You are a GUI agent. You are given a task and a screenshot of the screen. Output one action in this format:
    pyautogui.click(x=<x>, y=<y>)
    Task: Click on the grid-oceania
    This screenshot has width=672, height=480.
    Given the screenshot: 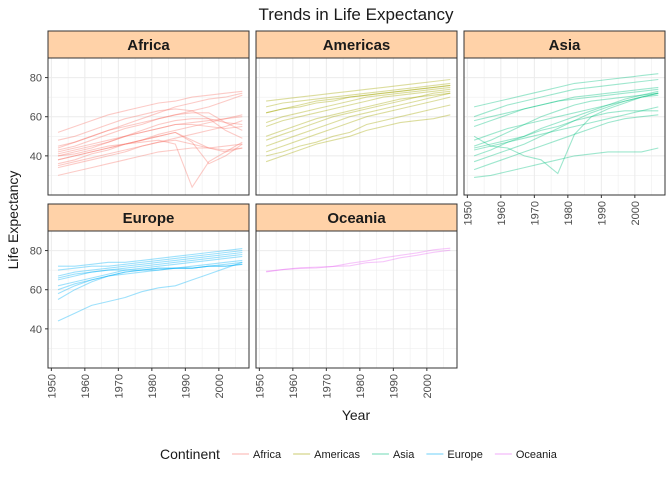 What is the action you would take?
    pyautogui.click(x=356, y=299)
    